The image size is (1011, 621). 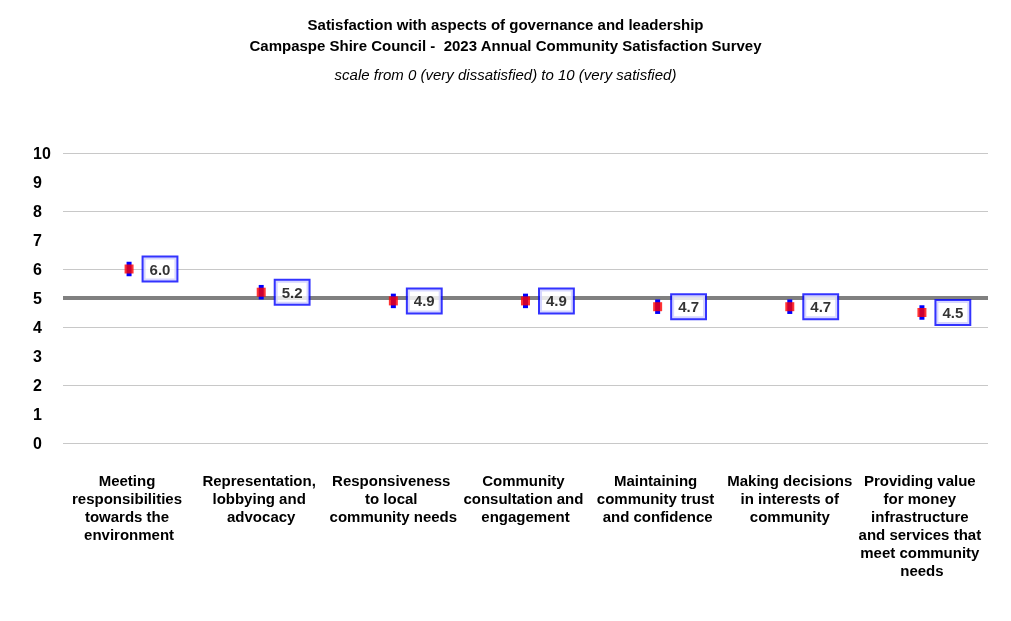 I want to click on y-tick-label: 8, so click(x=37, y=211).